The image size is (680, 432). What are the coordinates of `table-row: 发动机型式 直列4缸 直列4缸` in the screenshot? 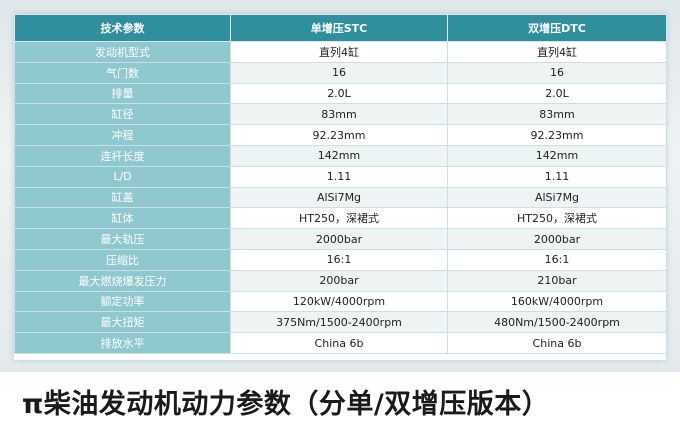 It's located at (340, 52).